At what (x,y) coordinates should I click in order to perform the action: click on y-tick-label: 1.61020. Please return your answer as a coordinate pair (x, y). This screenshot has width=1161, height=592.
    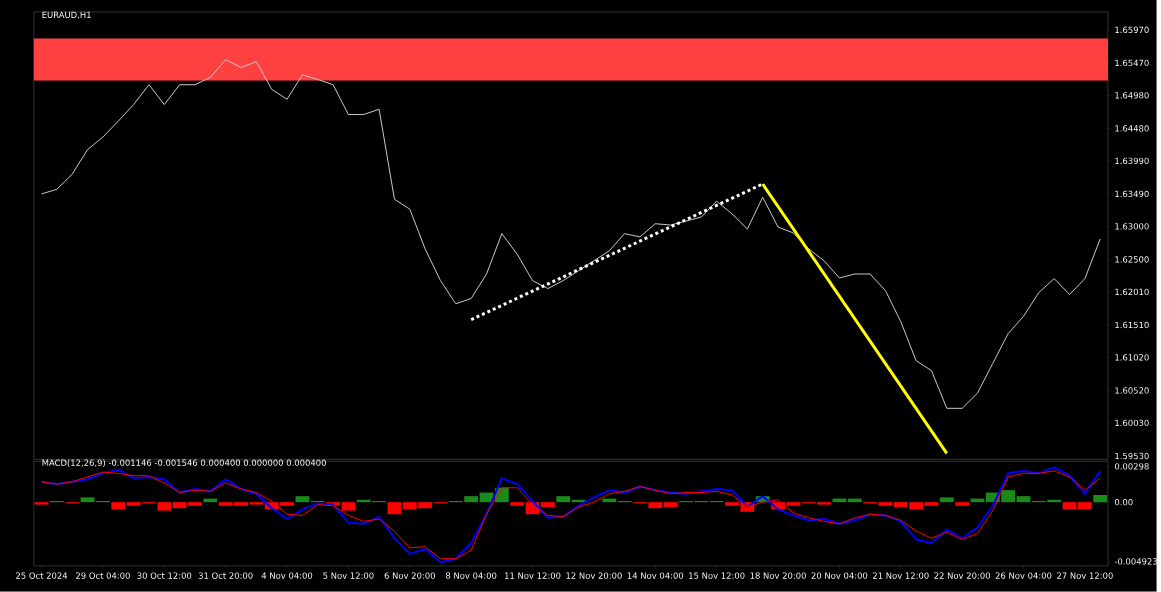
    Looking at the image, I should click on (1132, 357).